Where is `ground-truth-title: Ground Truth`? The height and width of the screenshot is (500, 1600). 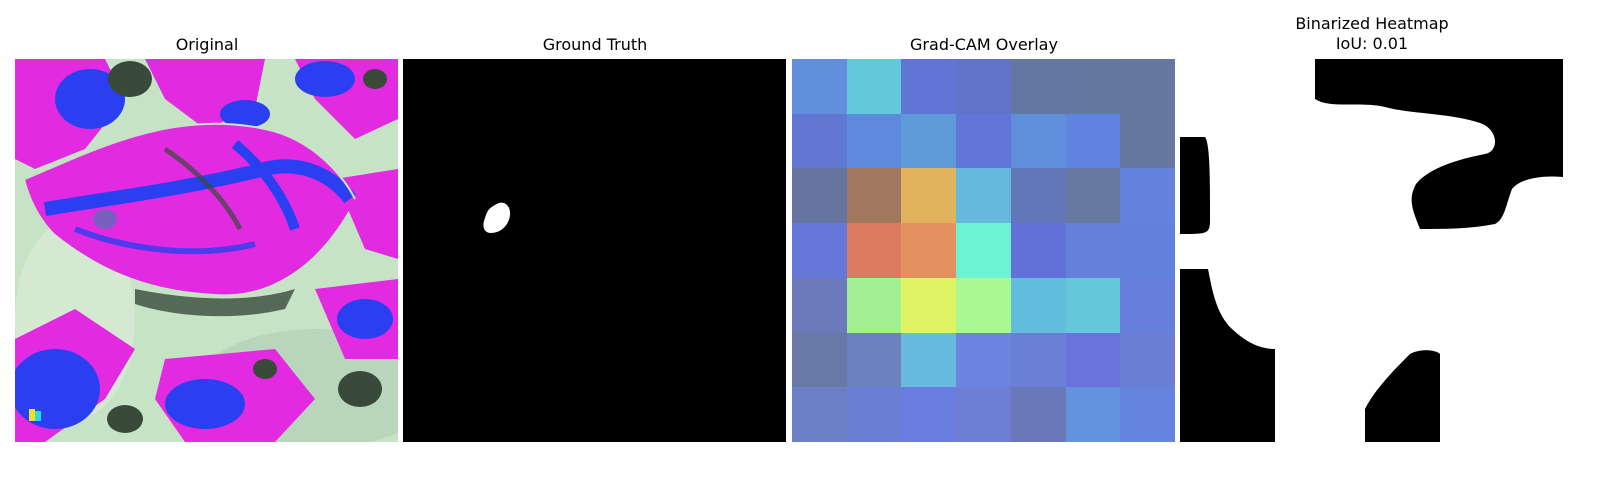 ground-truth-title: Ground Truth is located at coordinates (595, 44).